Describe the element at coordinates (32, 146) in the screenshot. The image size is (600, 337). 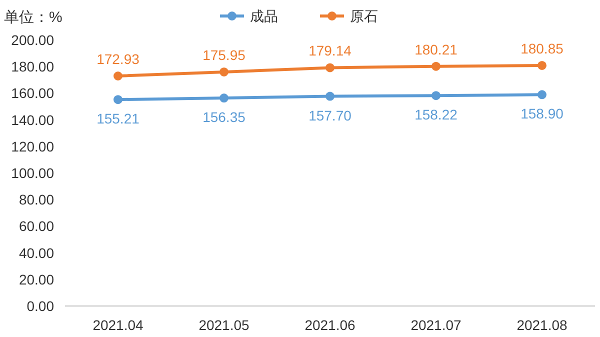
I see `ytick: 120.00` at that location.